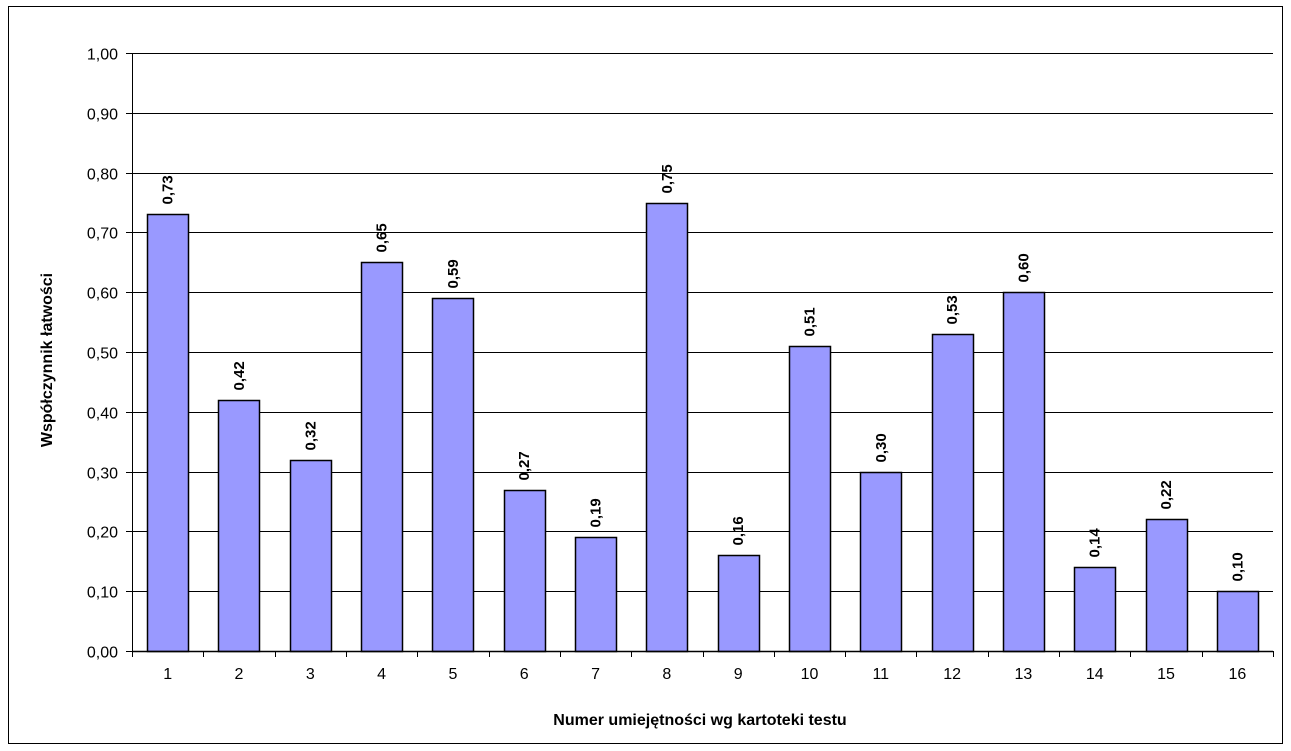  I want to click on y-tick-label: 0,90, so click(102, 115).